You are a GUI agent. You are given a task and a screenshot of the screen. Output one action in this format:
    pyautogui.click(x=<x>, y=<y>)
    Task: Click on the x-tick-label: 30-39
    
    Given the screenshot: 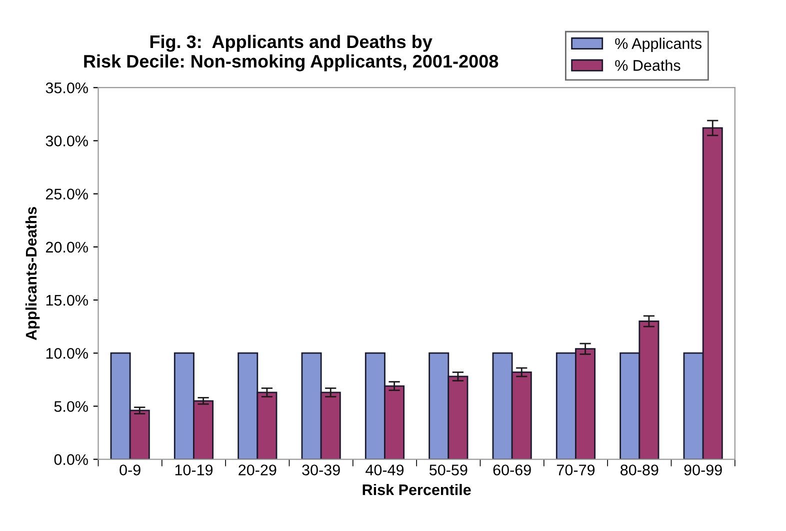 What is the action you would take?
    pyautogui.click(x=321, y=470)
    